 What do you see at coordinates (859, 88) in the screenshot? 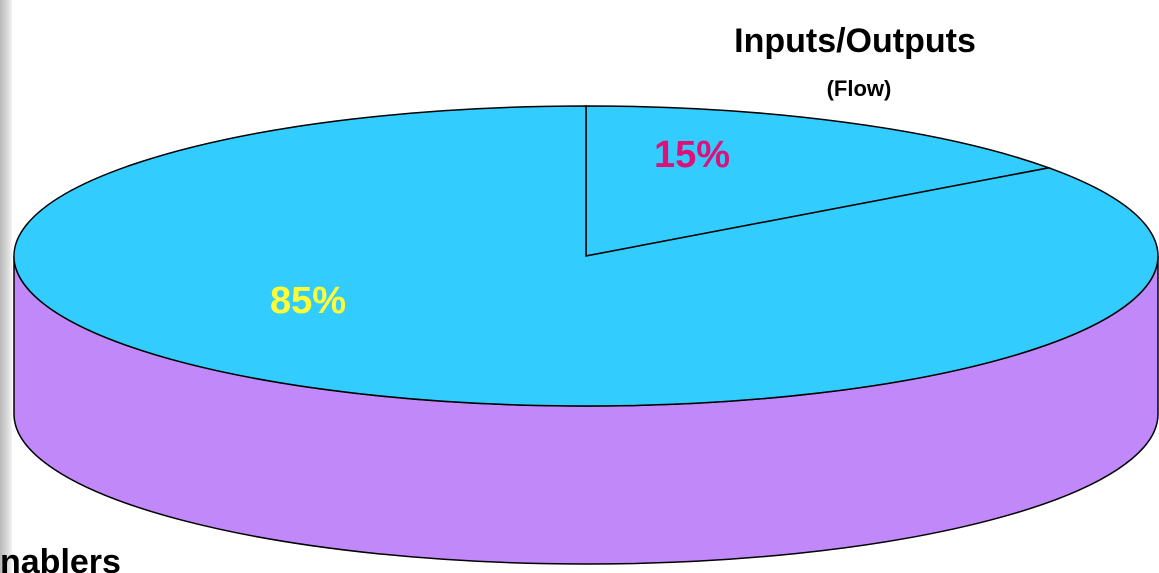
I see `category-sublabel-flow: (Flow)` at bounding box center [859, 88].